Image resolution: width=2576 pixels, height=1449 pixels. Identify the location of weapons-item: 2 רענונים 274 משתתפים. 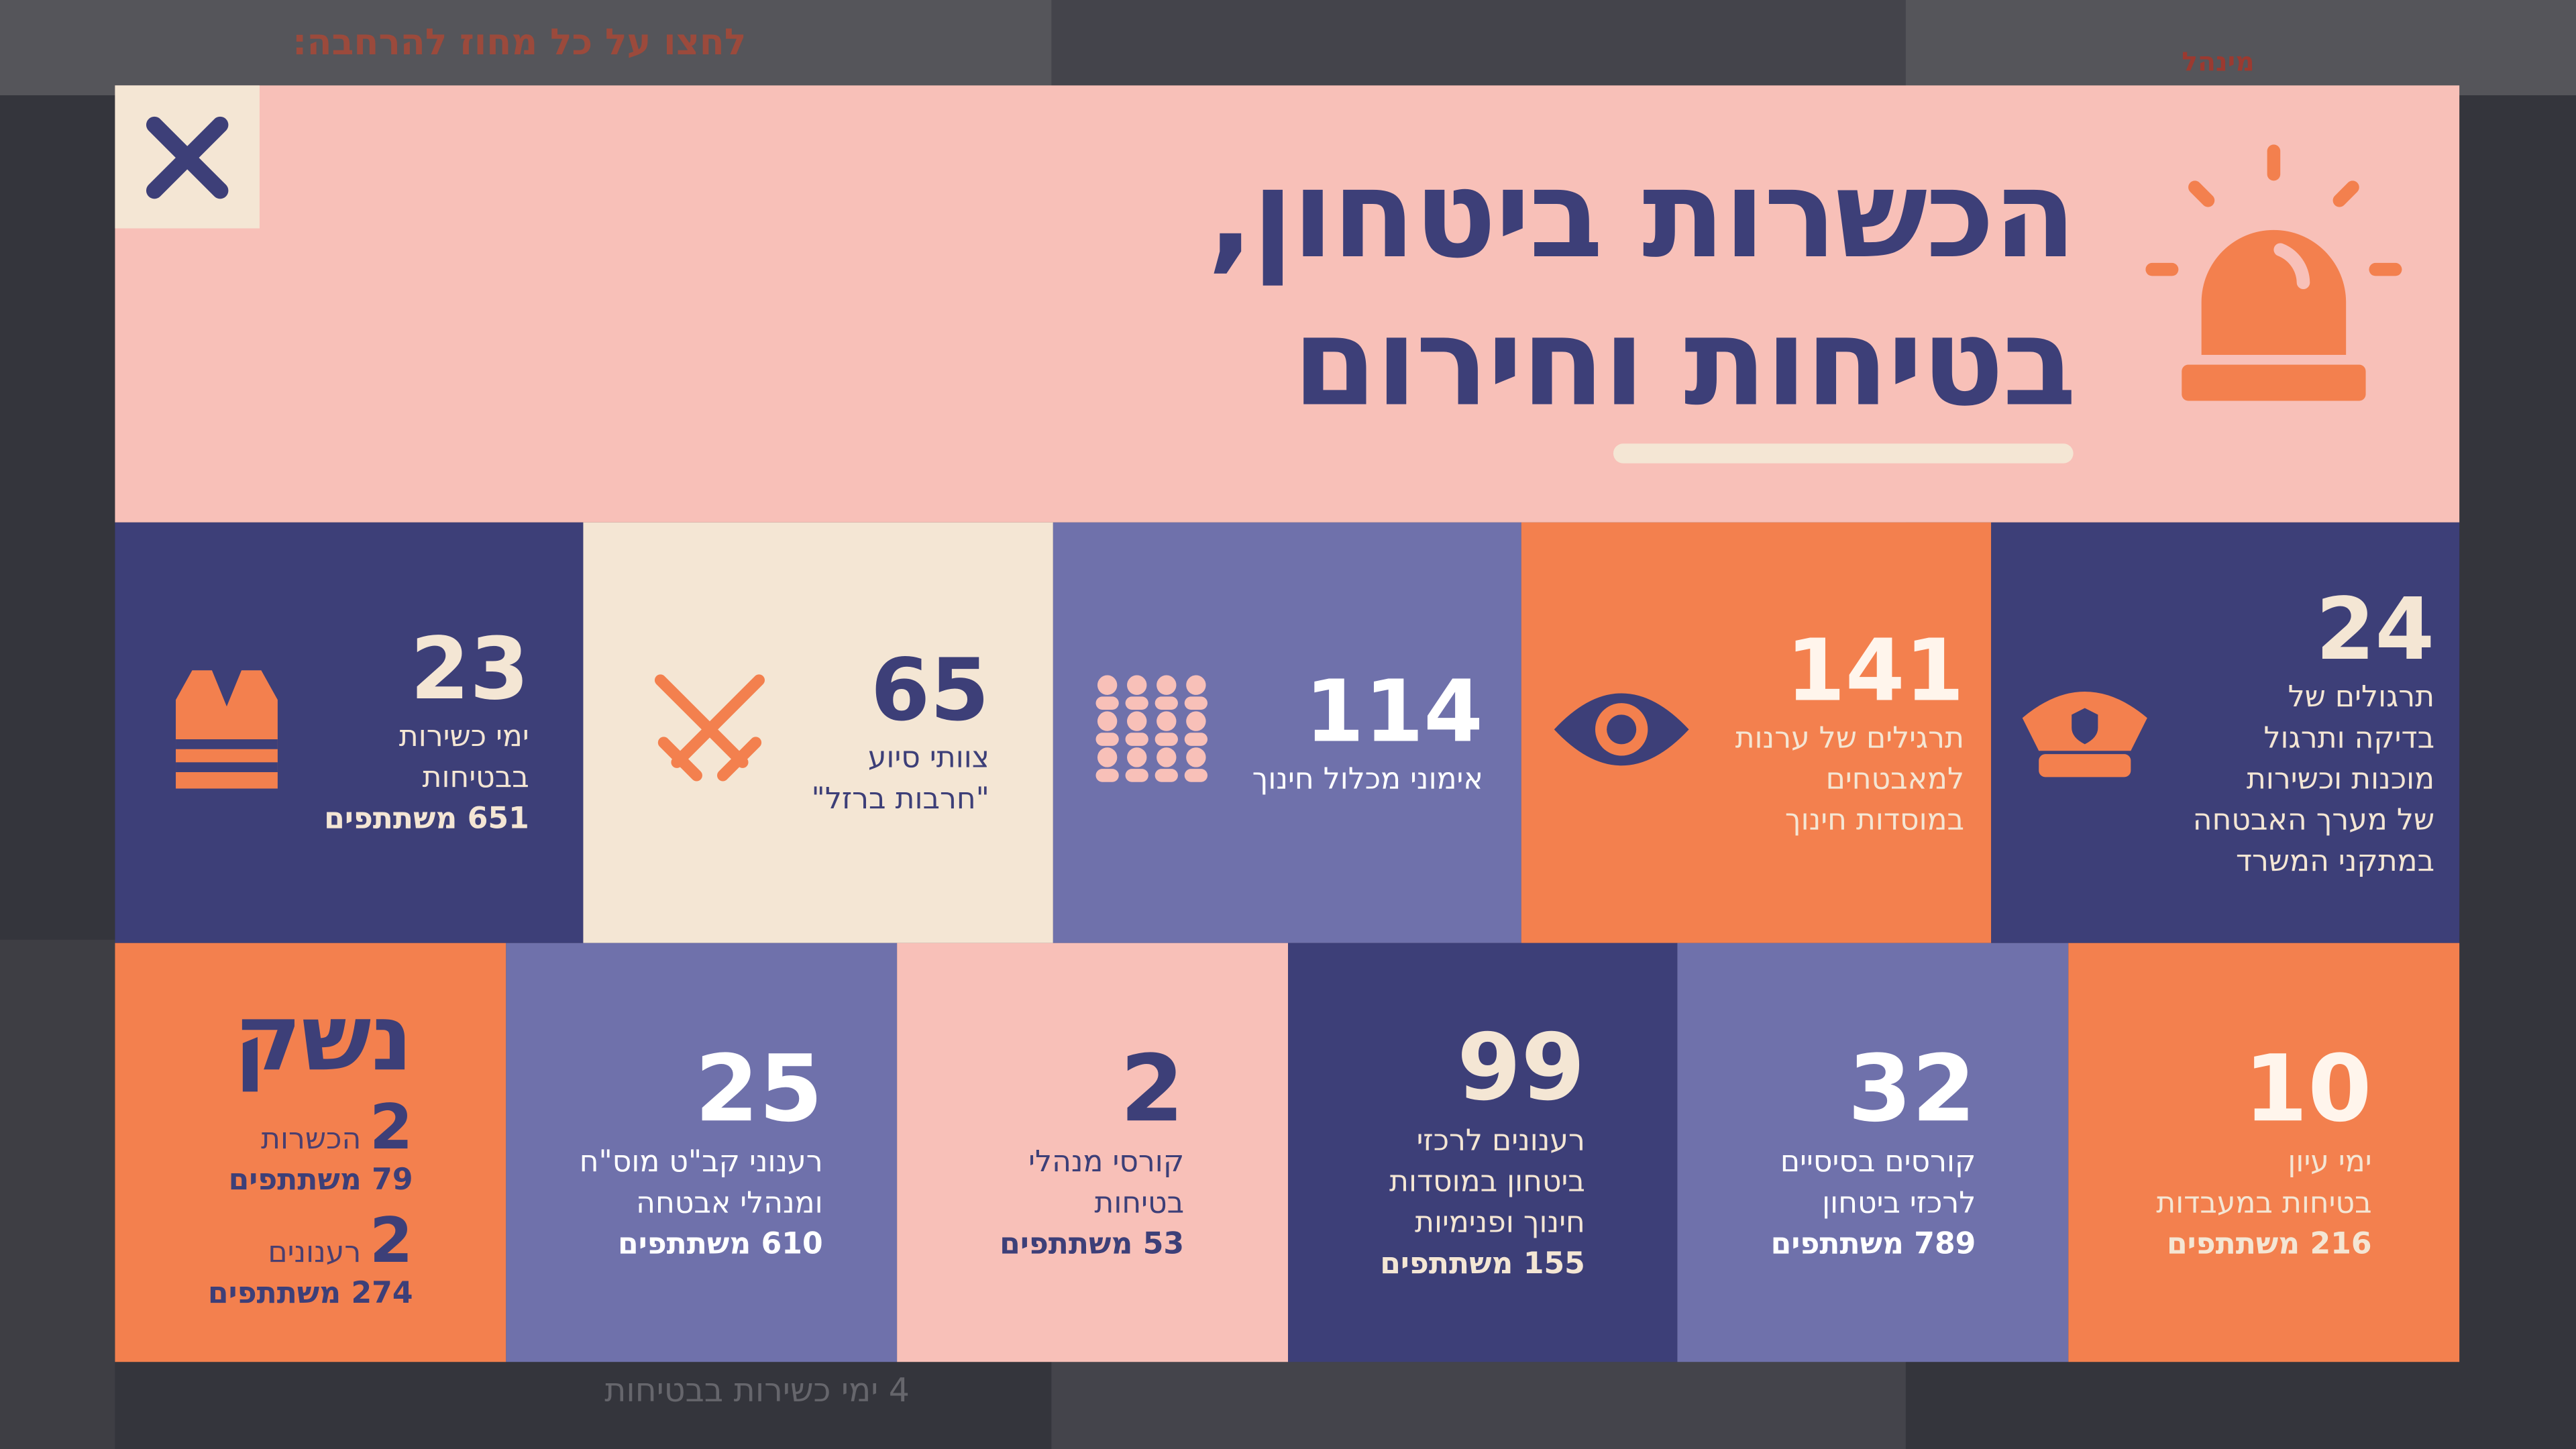
(310, 1261).